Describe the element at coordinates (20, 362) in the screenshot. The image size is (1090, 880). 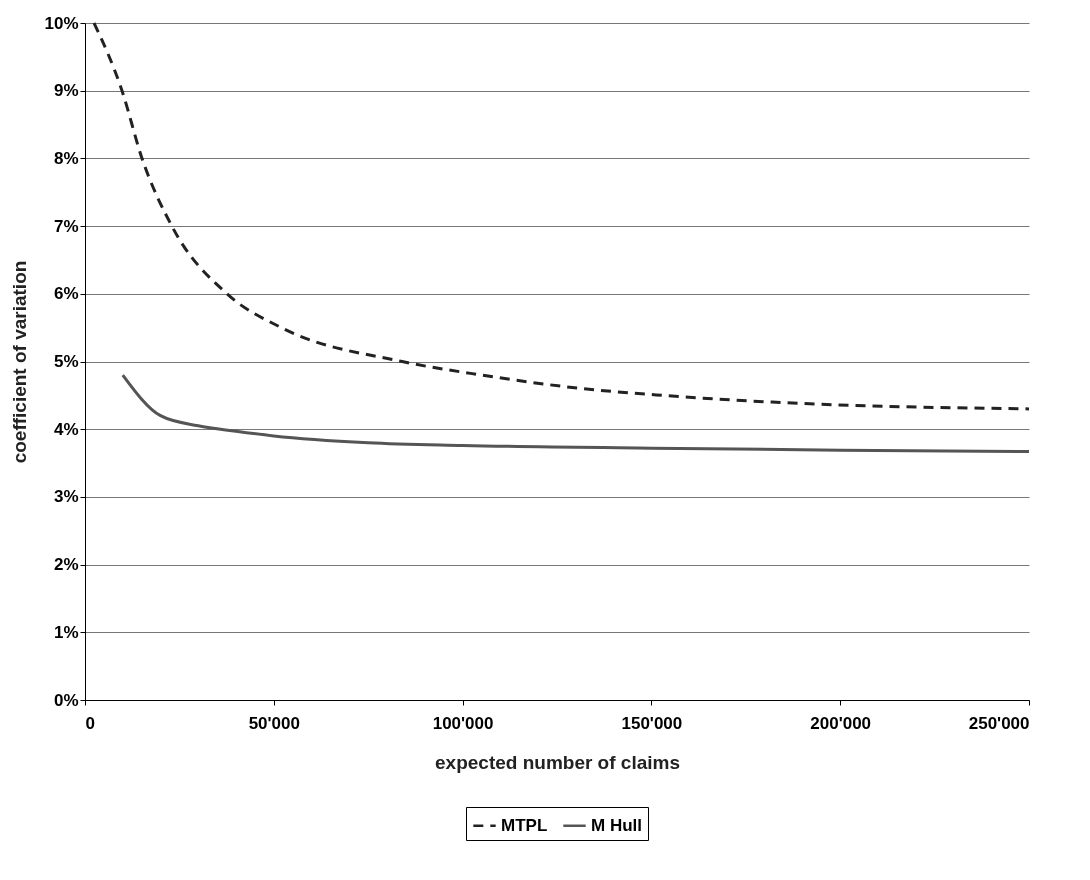
I see `y-axis-title: coefficient of variation` at that location.